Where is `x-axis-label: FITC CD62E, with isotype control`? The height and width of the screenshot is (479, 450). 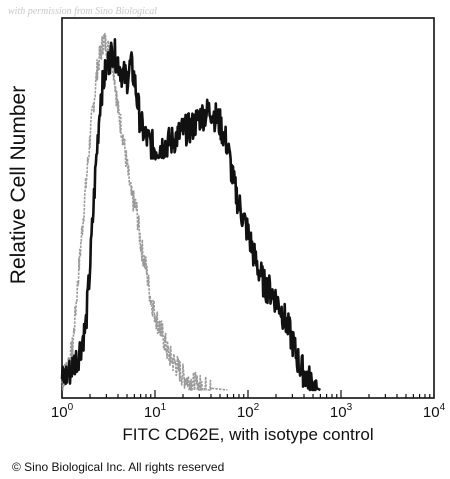 x-axis-label: FITC CD62E, with isotype control is located at coordinates (248, 434).